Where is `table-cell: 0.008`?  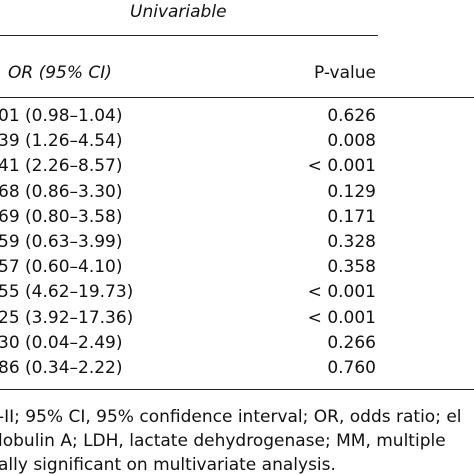
table-cell: 0.008 is located at coordinates (351, 141).